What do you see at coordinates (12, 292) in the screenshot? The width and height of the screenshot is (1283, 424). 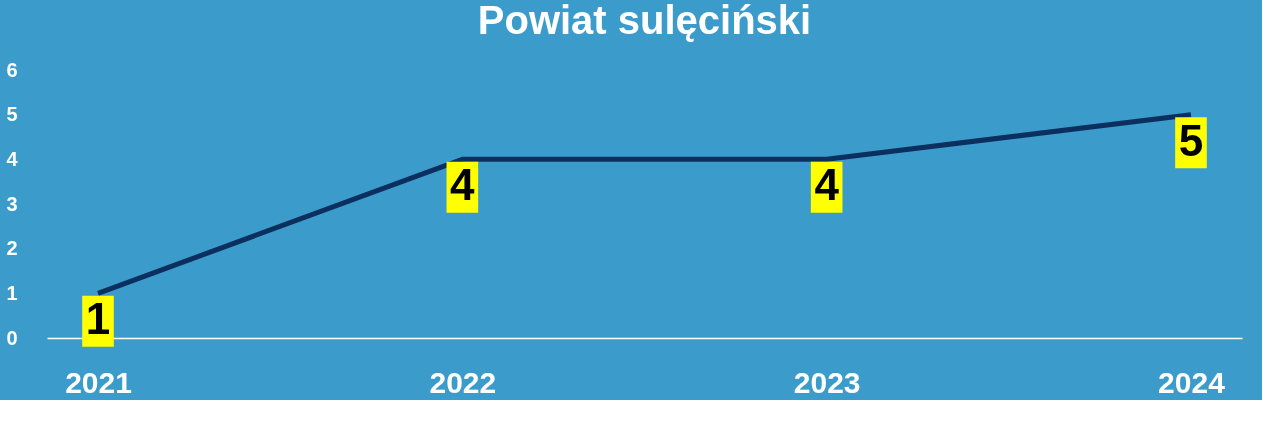 I see `y-tick-label: 1` at bounding box center [12, 292].